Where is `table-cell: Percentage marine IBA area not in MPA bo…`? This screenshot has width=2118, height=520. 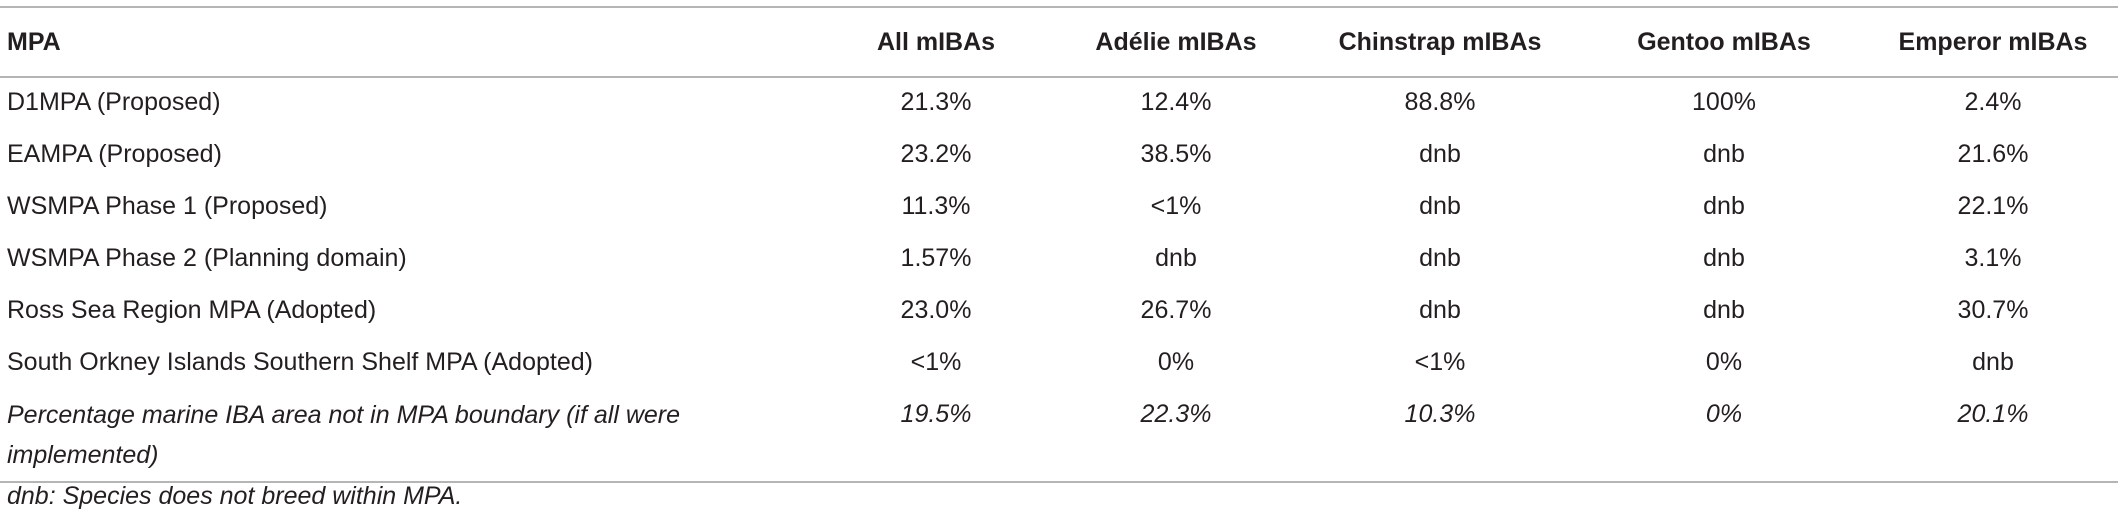
table-cell: Percentage marine IBA area not in MPA bo… is located at coordinates (344, 435).